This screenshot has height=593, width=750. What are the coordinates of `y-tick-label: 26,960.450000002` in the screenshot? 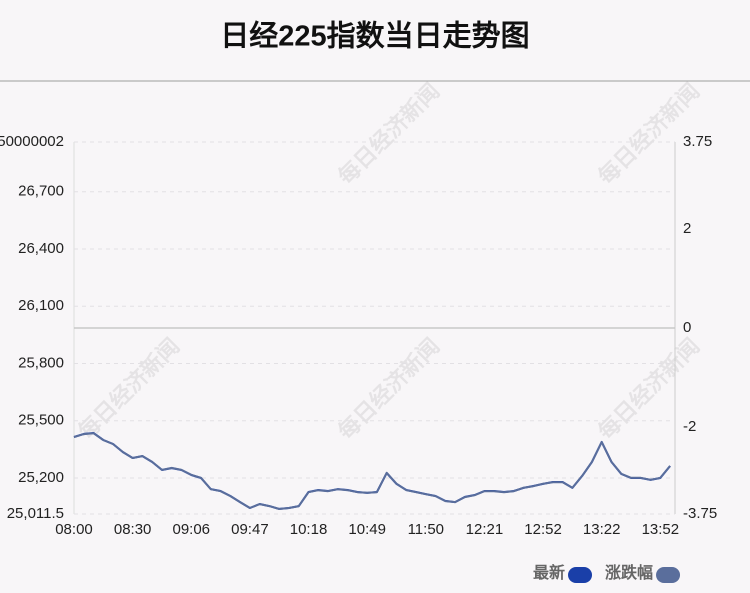 It's located at (32, 141).